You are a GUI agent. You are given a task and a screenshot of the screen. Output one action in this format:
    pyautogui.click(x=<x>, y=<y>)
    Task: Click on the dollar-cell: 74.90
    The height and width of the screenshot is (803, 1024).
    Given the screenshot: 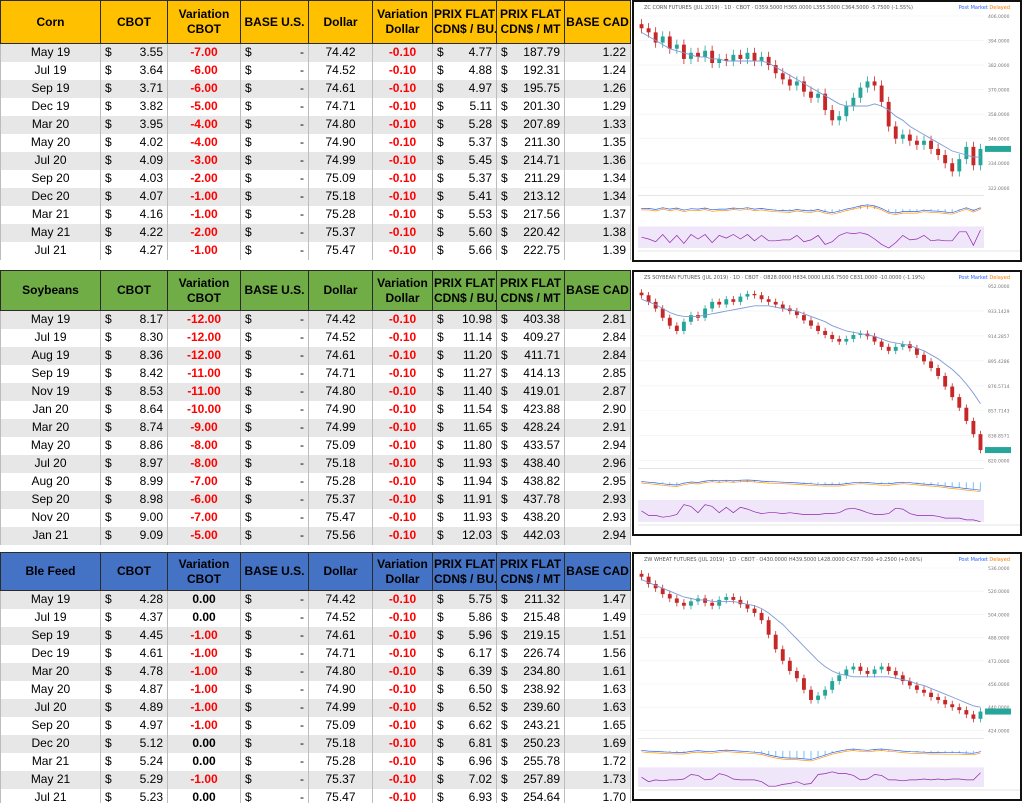 What is the action you would take?
    pyautogui.click(x=340, y=142)
    